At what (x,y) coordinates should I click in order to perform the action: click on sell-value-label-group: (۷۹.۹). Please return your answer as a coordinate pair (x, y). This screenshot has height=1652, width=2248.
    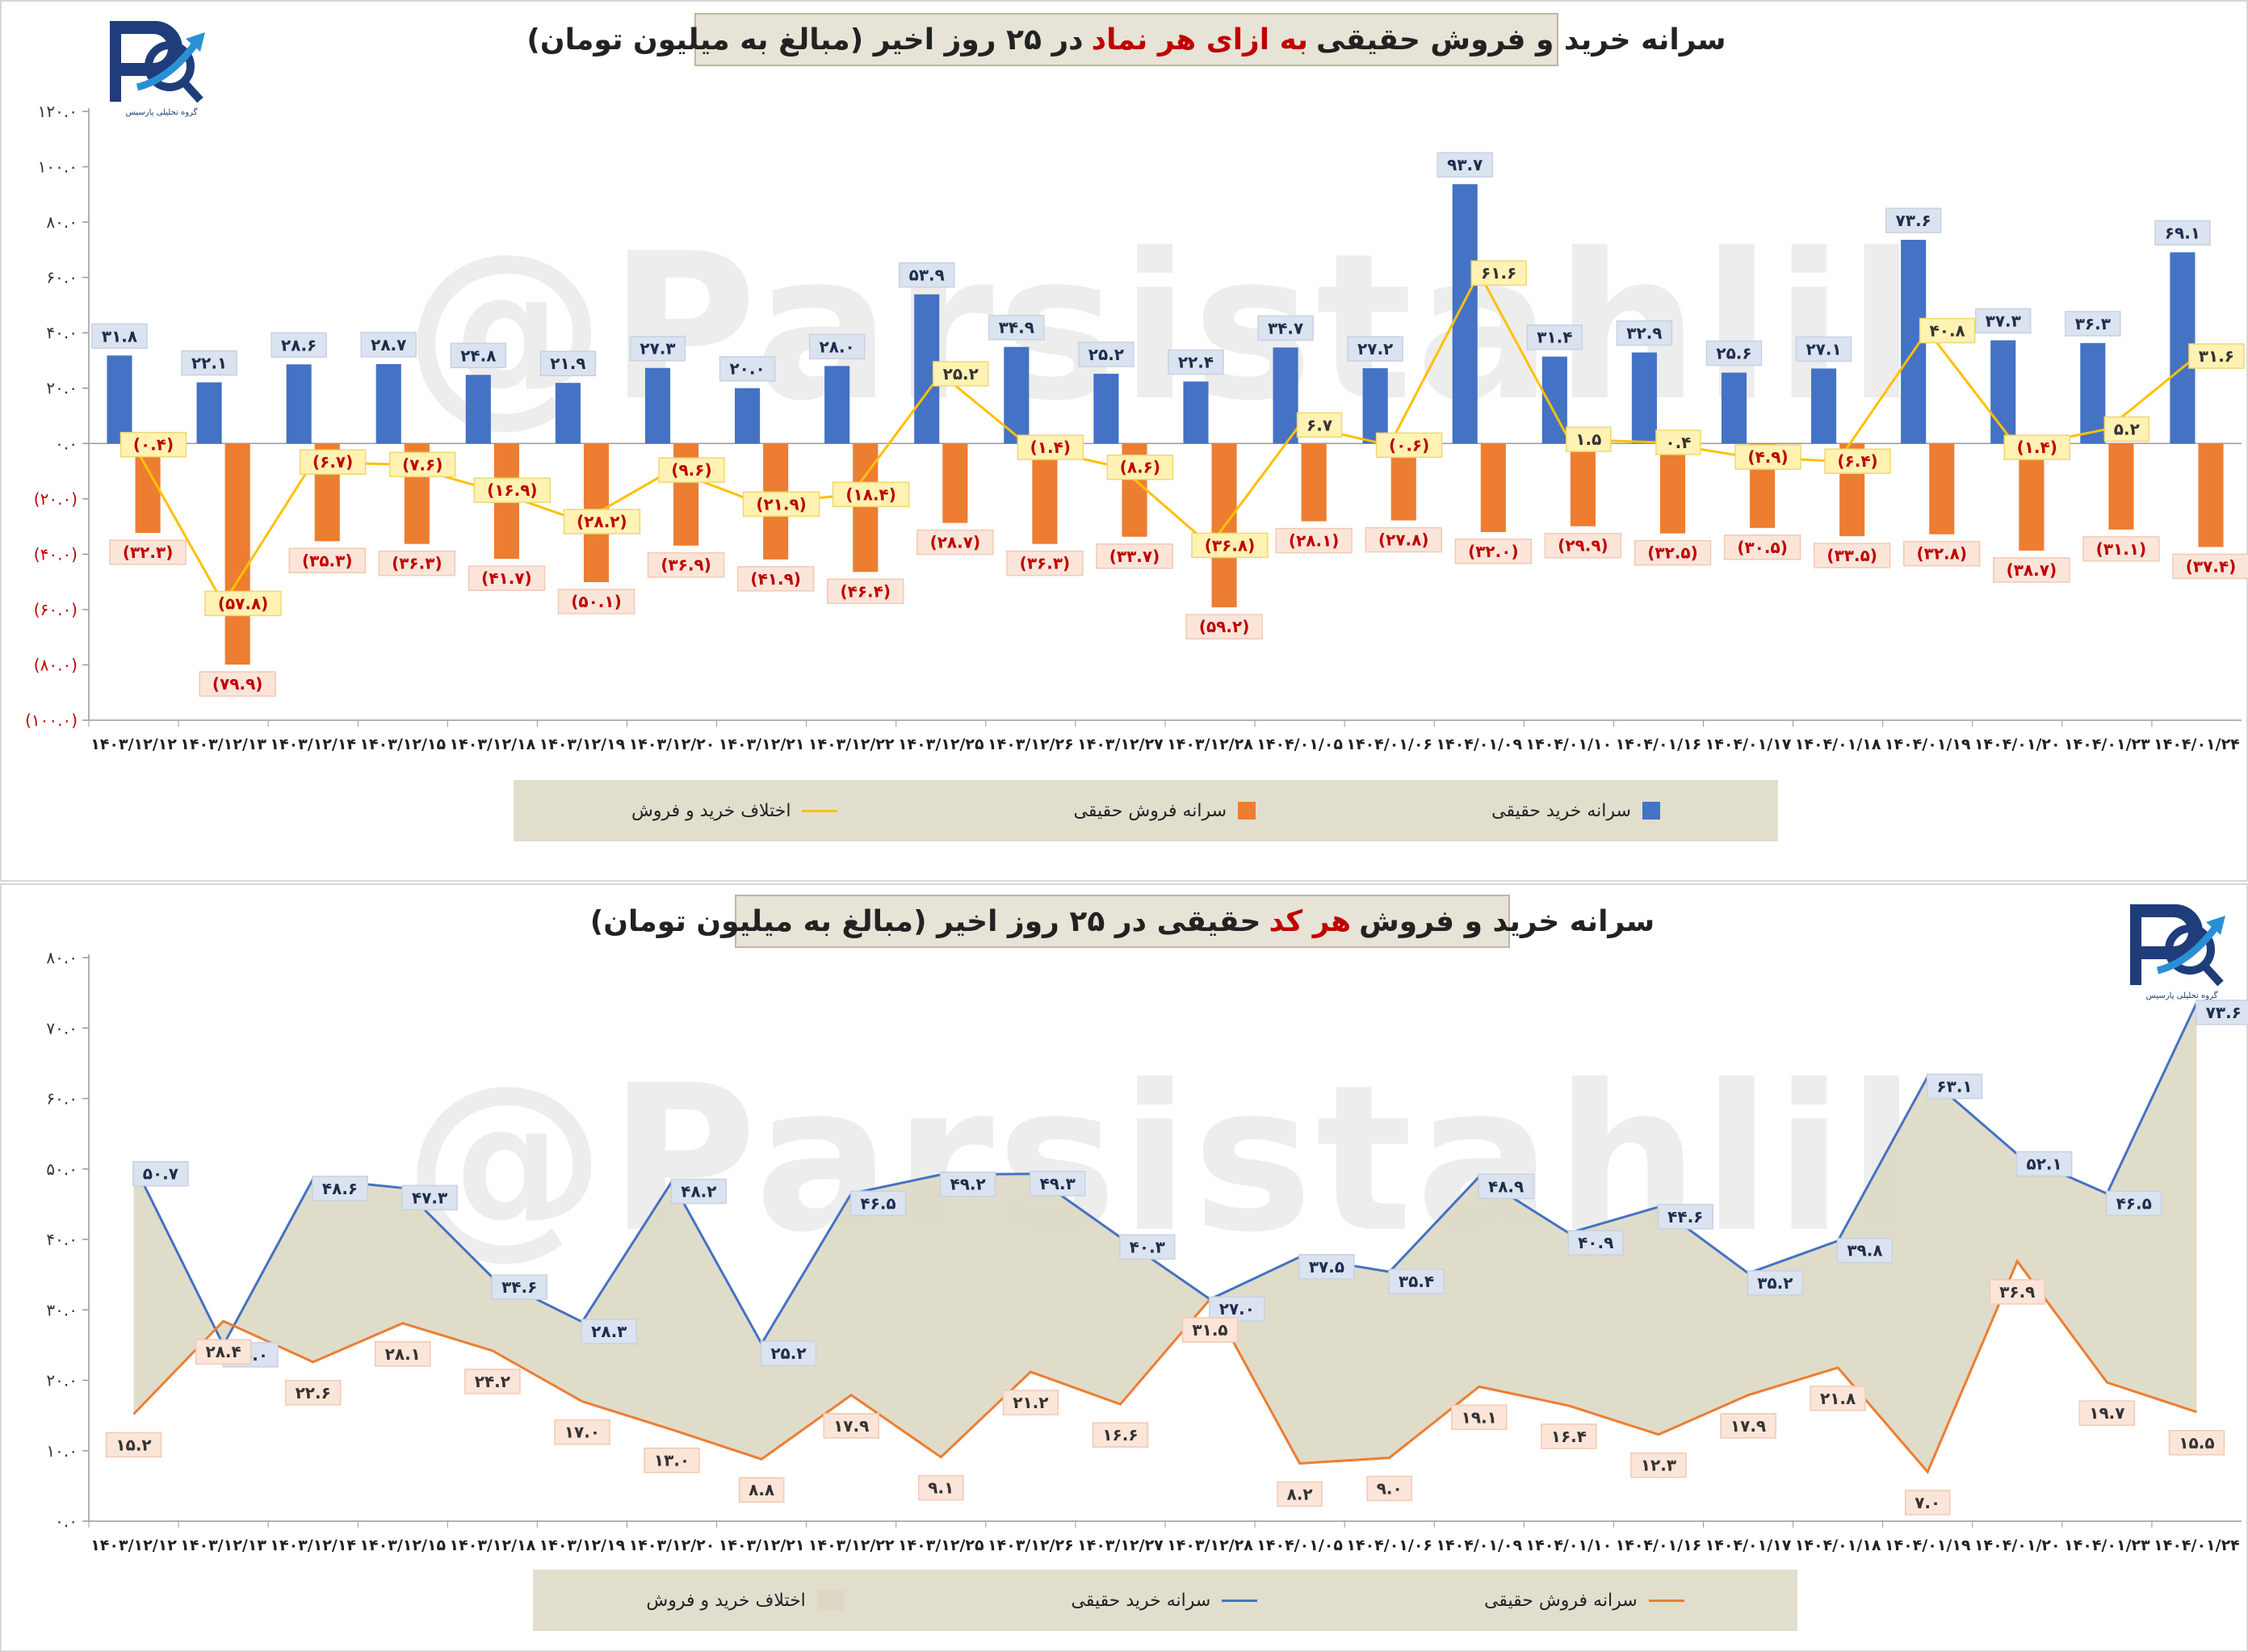
    Looking at the image, I should click on (237, 684).